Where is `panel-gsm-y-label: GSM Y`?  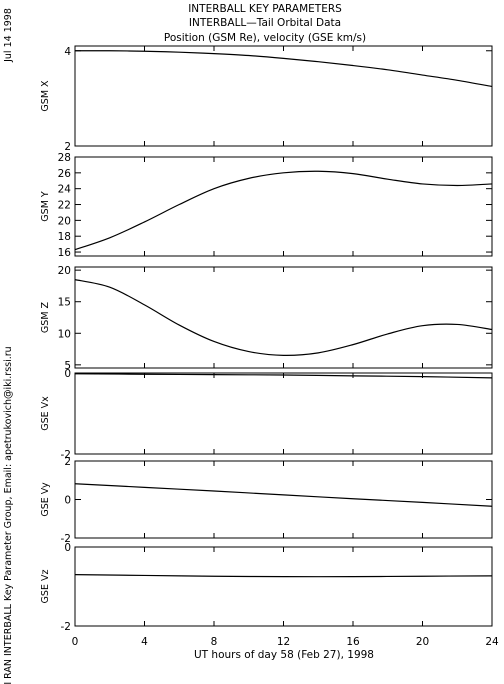
panel-gsm-y-label: GSM Y is located at coordinates (45, 206).